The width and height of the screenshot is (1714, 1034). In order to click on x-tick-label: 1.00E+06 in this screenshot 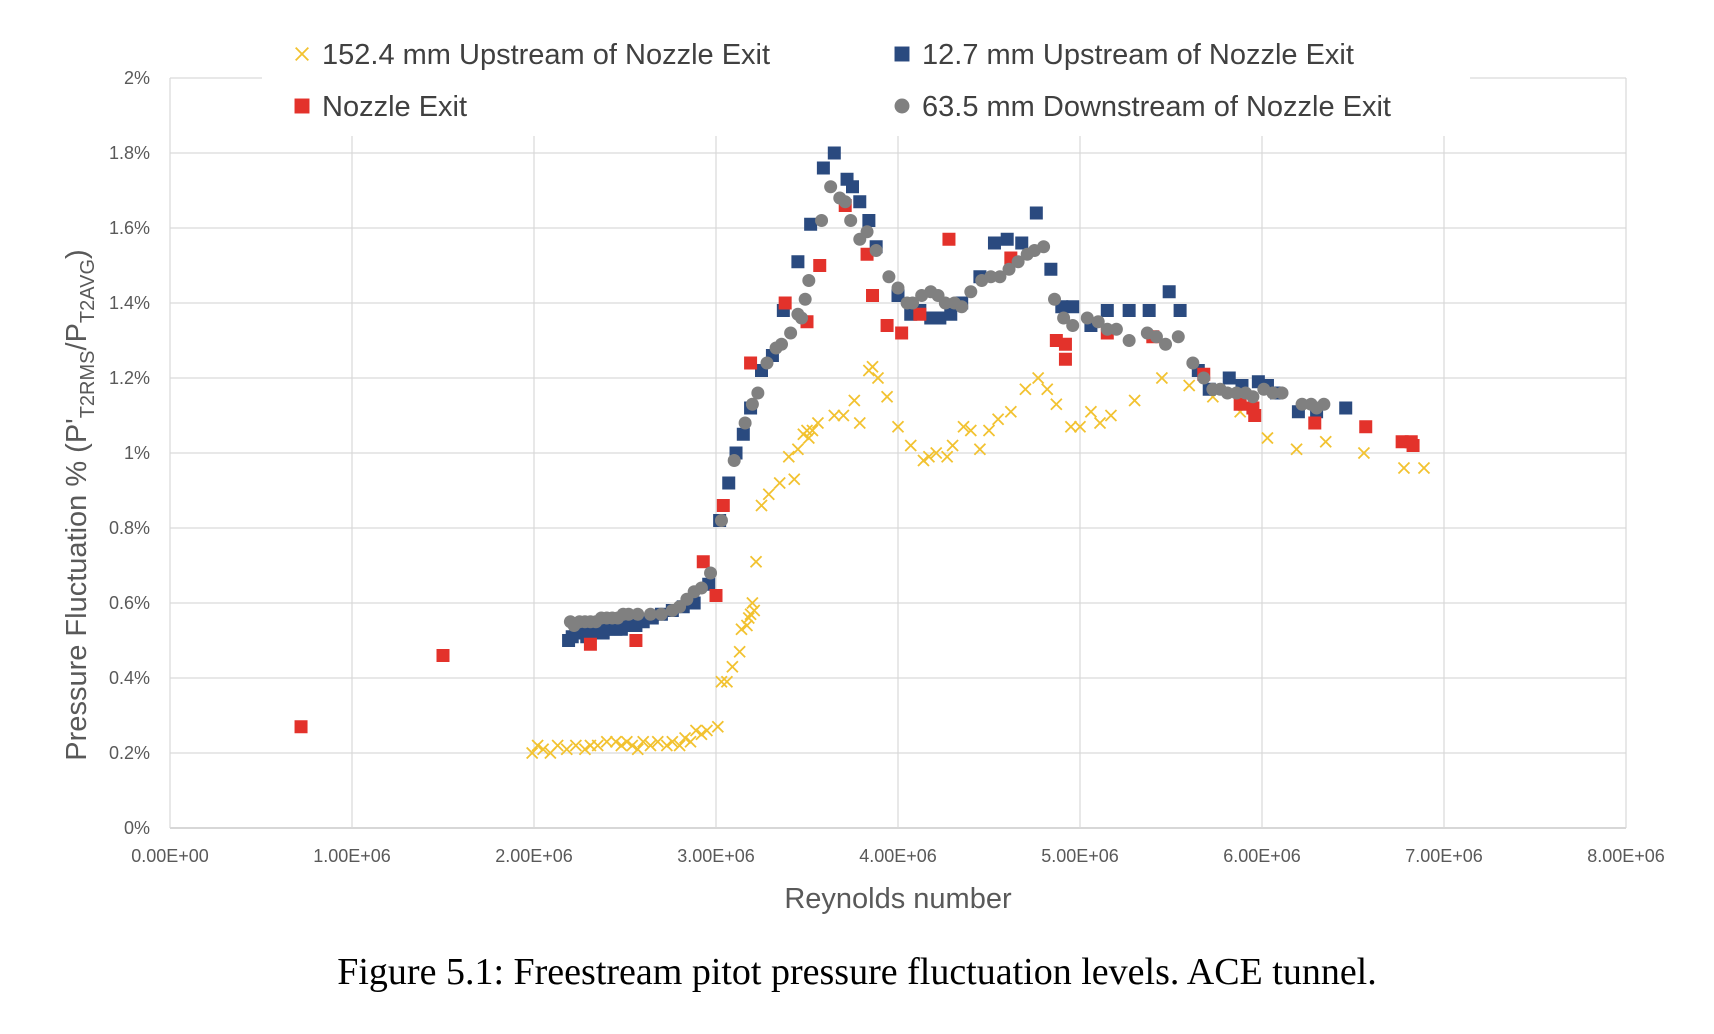, I will do `click(352, 856)`.